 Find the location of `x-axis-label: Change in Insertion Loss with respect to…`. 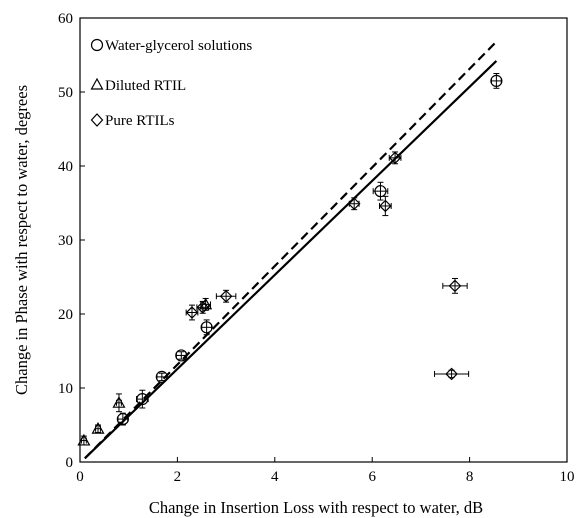

x-axis-label: Change in Insertion Loss with respect to… is located at coordinates (316, 507).